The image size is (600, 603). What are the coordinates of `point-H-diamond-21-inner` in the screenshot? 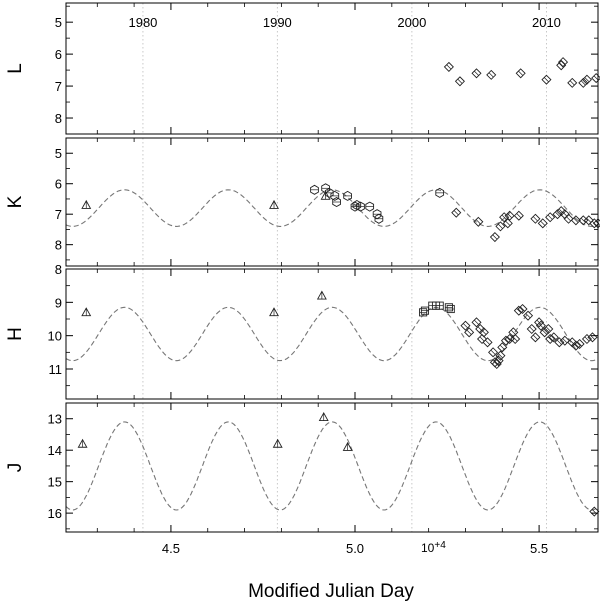 It's located at (535, 337).